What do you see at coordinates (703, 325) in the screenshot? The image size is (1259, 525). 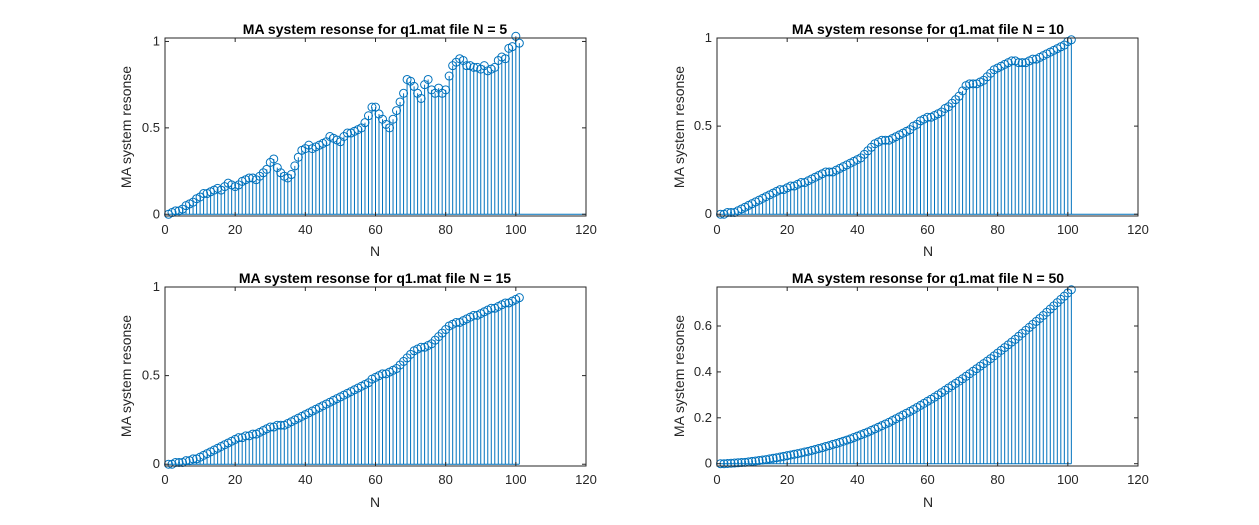 I see `y-tick-label: 0.6` at bounding box center [703, 325].